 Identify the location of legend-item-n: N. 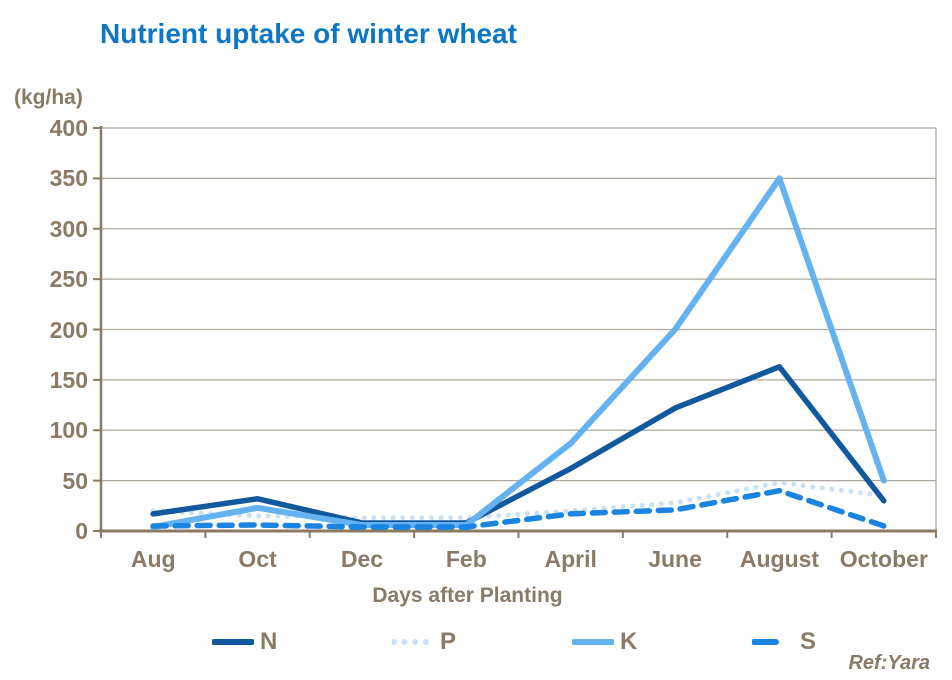
(244, 642).